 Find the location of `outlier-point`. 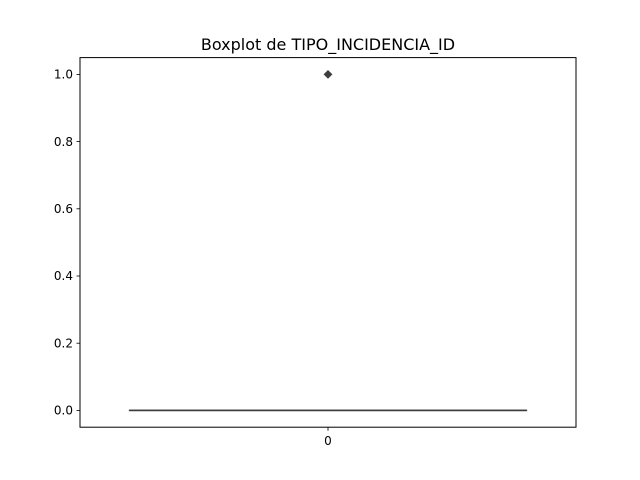

outlier-point is located at coordinates (328, 74).